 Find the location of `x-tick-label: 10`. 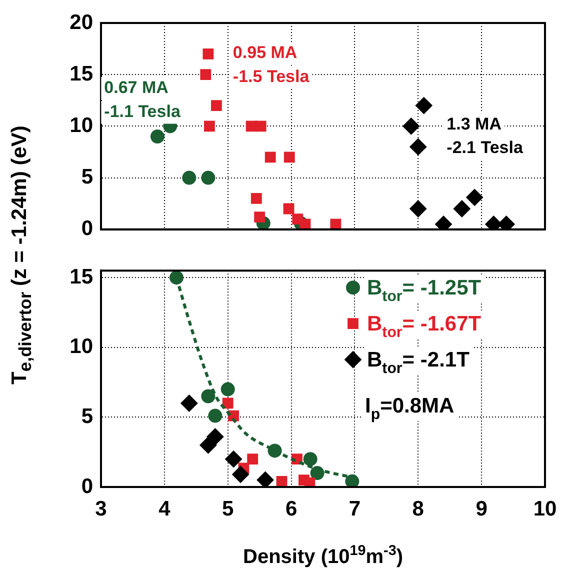

x-tick-label: 10 is located at coordinates (545, 508).